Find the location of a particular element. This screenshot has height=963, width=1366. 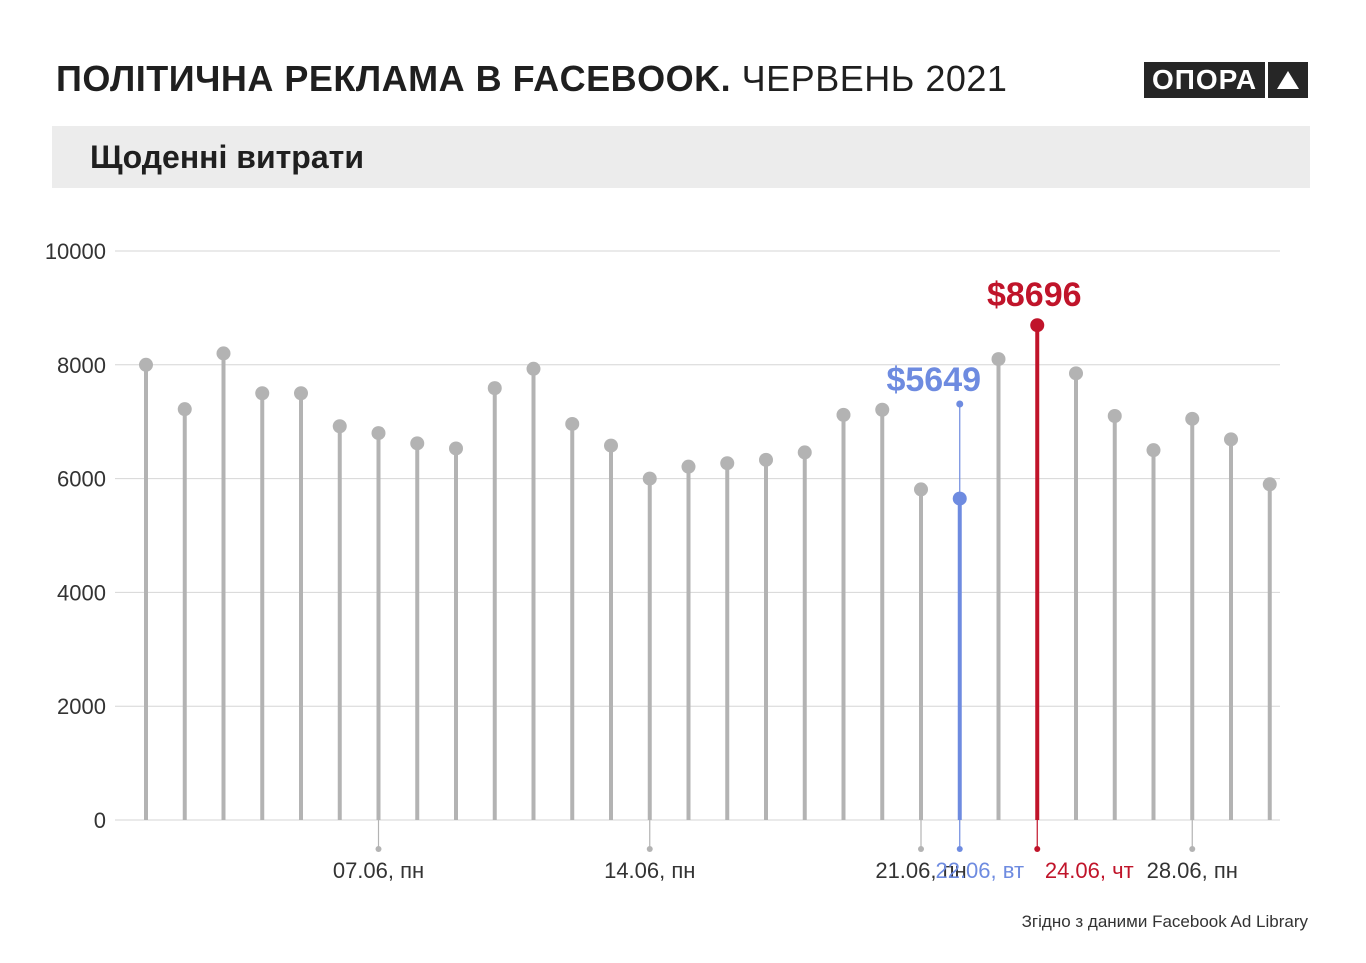

x-tick-label: 24.06, чт is located at coordinates (1089, 870).